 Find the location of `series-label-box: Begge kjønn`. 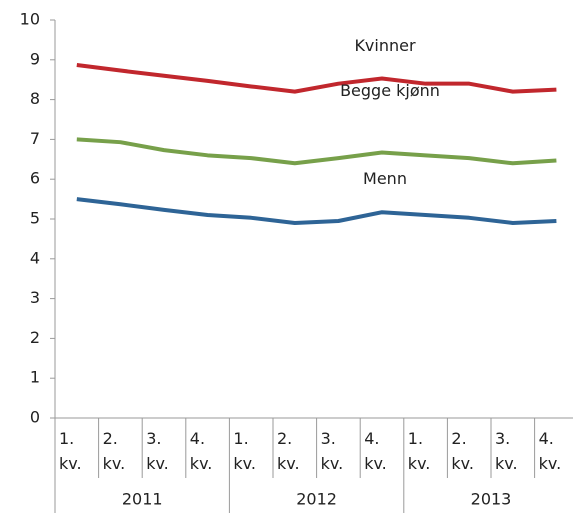

series-label-box: Begge kjønn is located at coordinates (390, 90).